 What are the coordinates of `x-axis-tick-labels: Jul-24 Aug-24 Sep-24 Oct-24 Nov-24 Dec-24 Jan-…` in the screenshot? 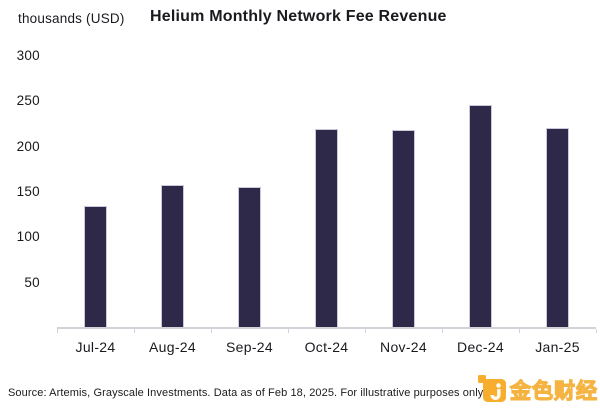 It's located at (326, 348).